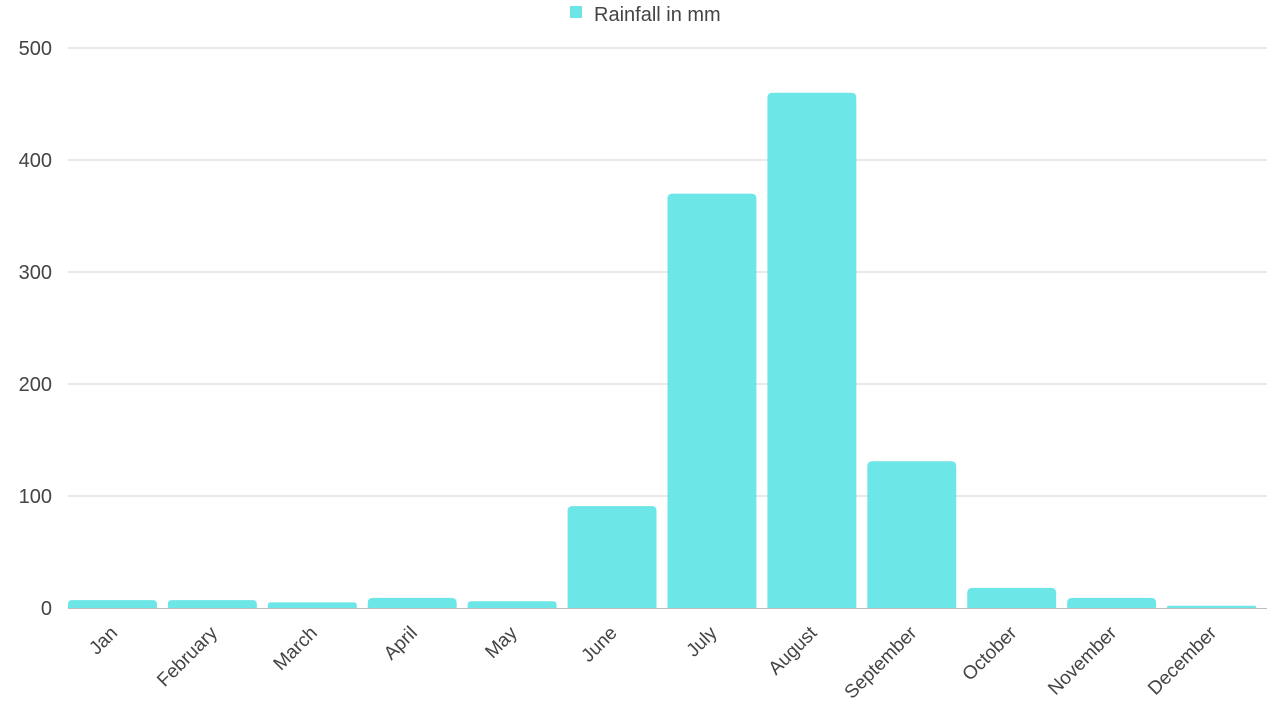 The height and width of the screenshot is (720, 1280). What do you see at coordinates (657, 15) in the screenshot?
I see `legend-label: Rainfall in mm` at bounding box center [657, 15].